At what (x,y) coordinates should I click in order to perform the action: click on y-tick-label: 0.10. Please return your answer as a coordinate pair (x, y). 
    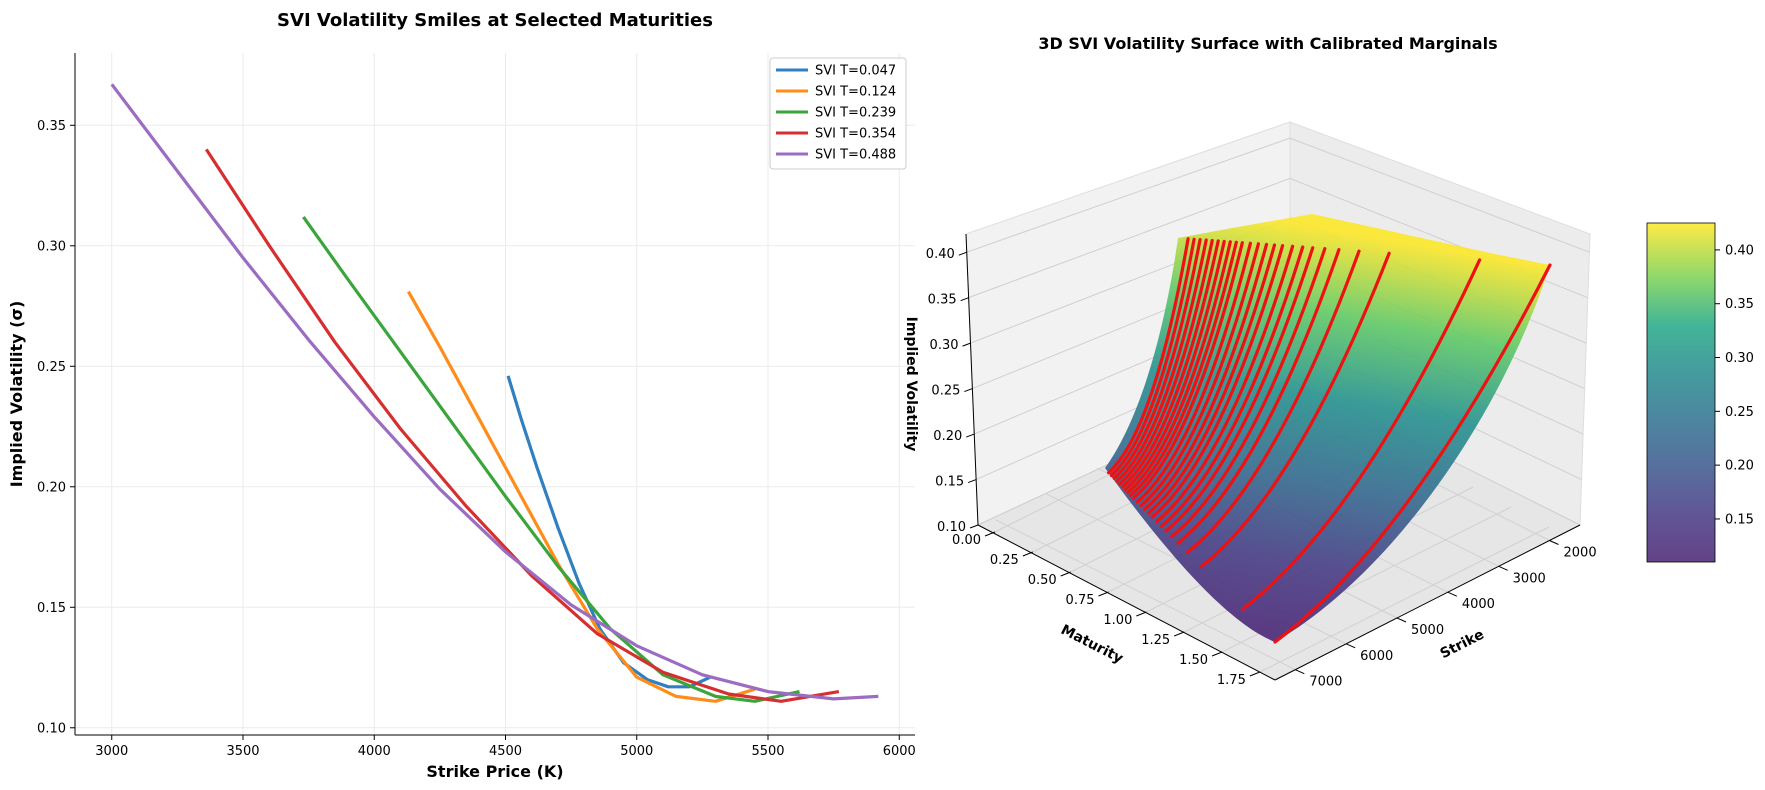
    Looking at the image, I should click on (51, 728).